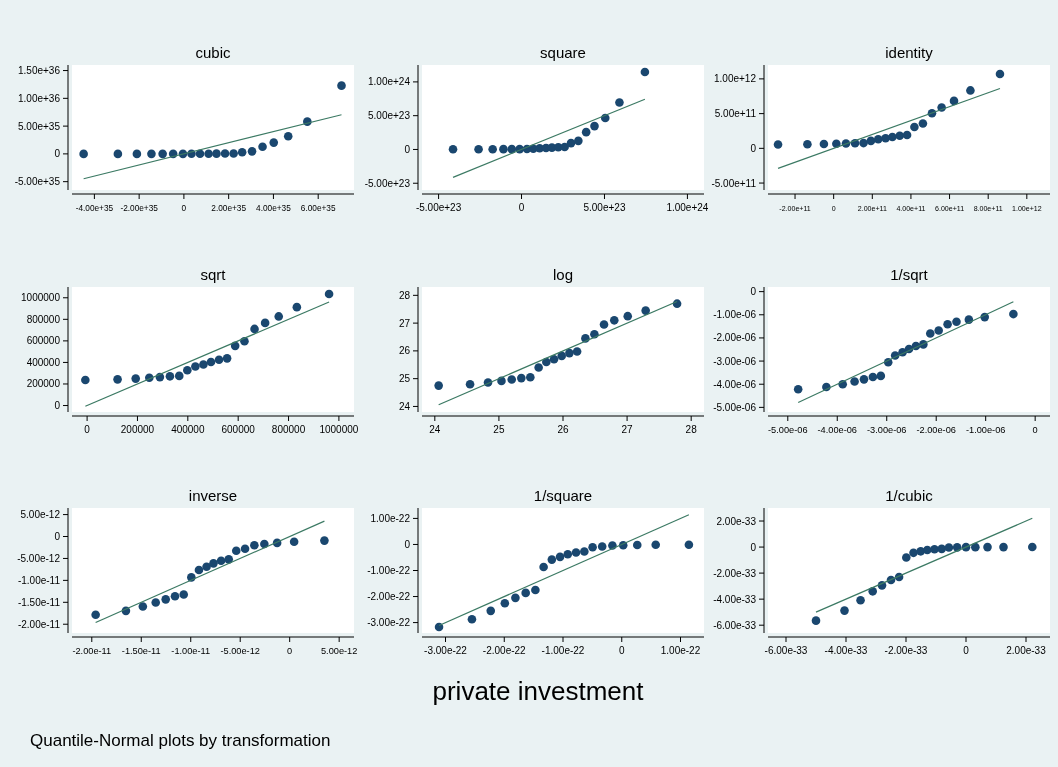 The image size is (1058, 767). What do you see at coordinates (627, 429) in the screenshot?
I see `x-tick-label: 27` at bounding box center [627, 429].